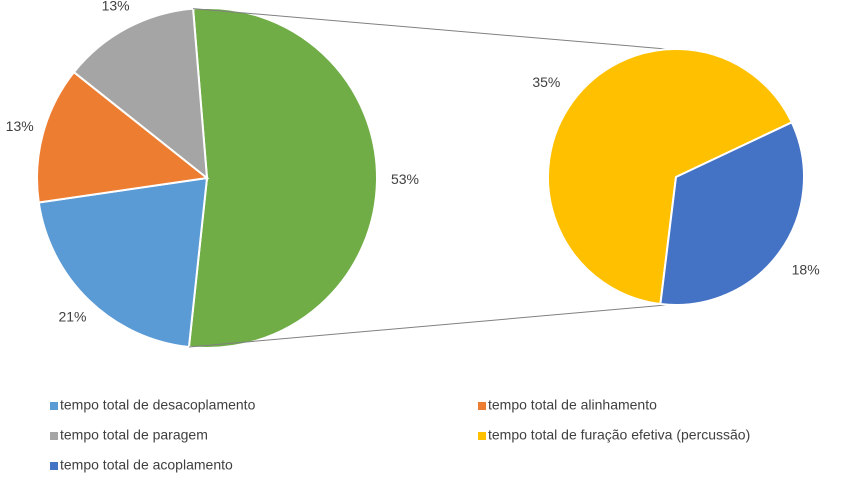  What do you see at coordinates (572, 405) in the screenshot?
I see `legend-label: tempo total de alinhamento` at bounding box center [572, 405].